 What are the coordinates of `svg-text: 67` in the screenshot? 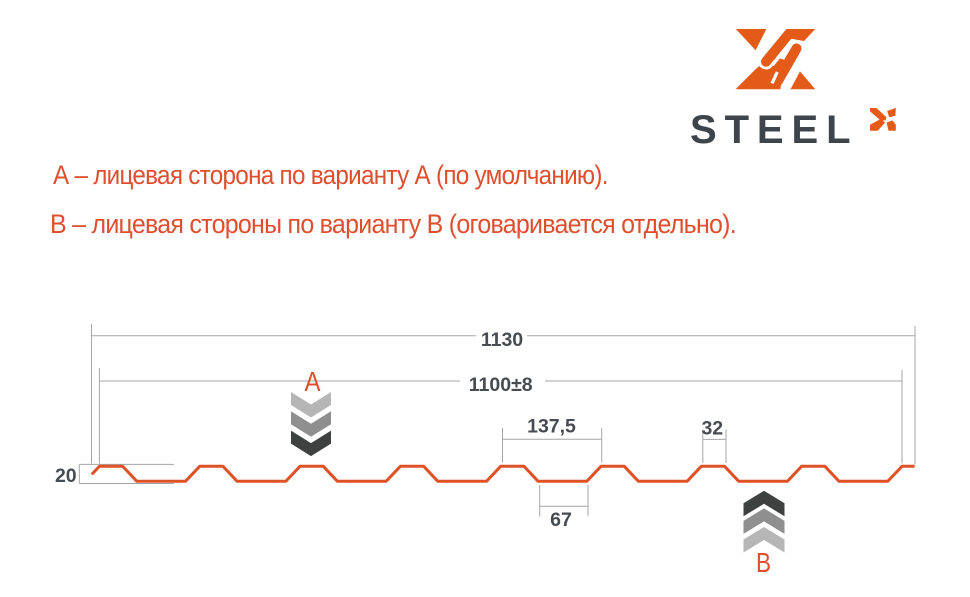 It's located at (561, 520).